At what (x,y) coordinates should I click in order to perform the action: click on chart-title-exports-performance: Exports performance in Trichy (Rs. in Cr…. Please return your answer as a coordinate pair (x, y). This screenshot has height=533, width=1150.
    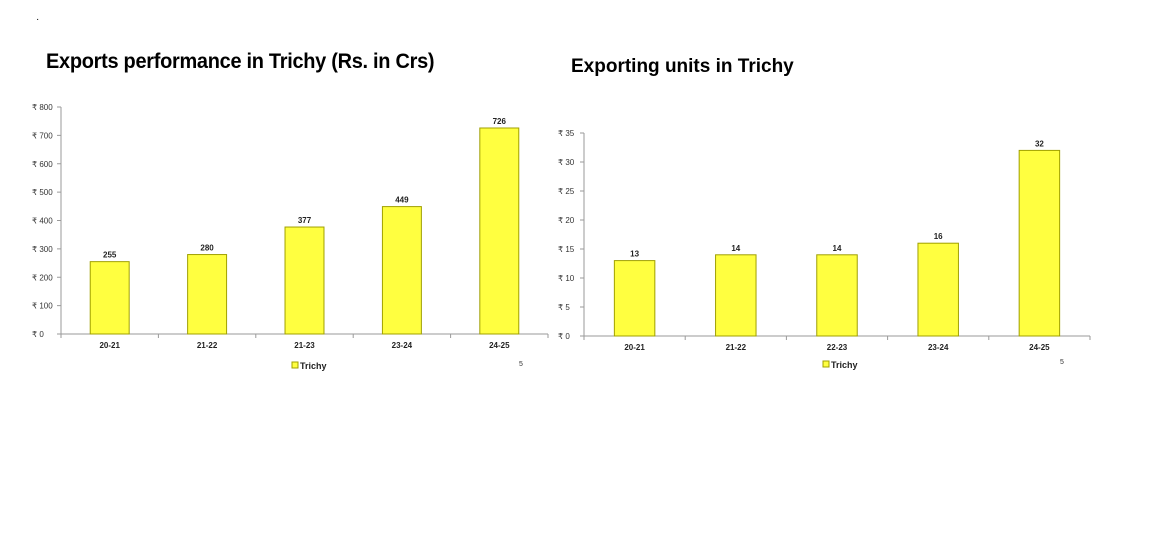
    Looking at the image, I should click on (240, 61).